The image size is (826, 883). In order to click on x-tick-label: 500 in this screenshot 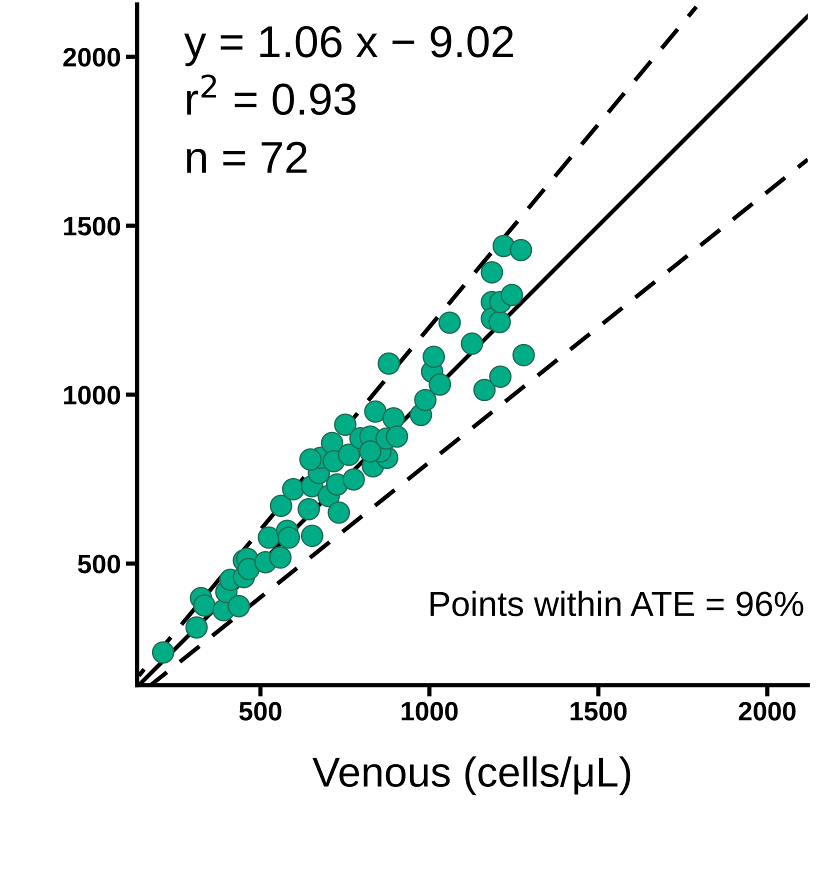, I will do `click(260, 711)`.